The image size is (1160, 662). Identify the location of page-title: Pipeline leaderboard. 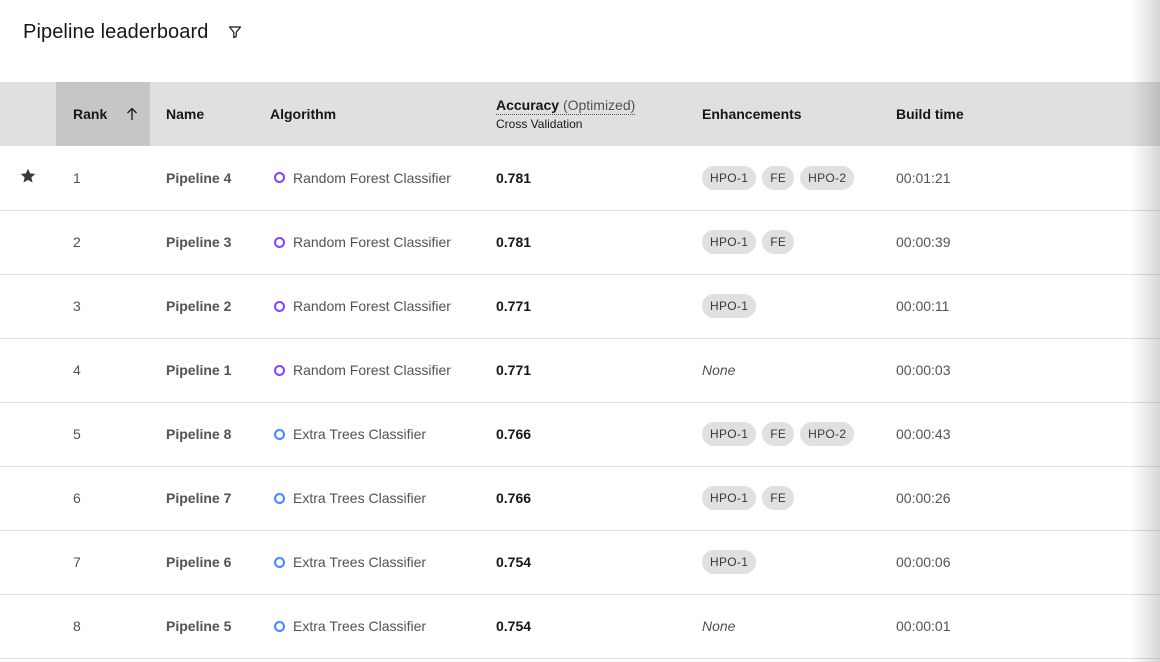
(116, 31).